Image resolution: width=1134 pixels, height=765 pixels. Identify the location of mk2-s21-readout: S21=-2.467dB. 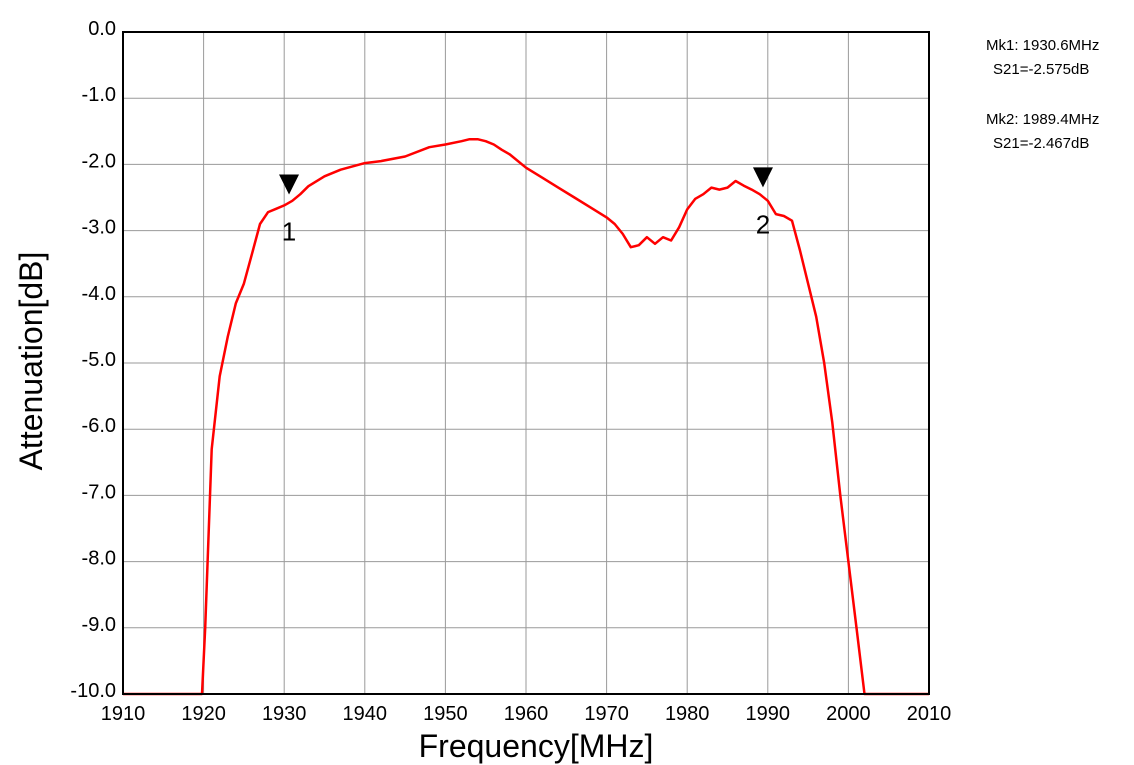
(1041, 143).